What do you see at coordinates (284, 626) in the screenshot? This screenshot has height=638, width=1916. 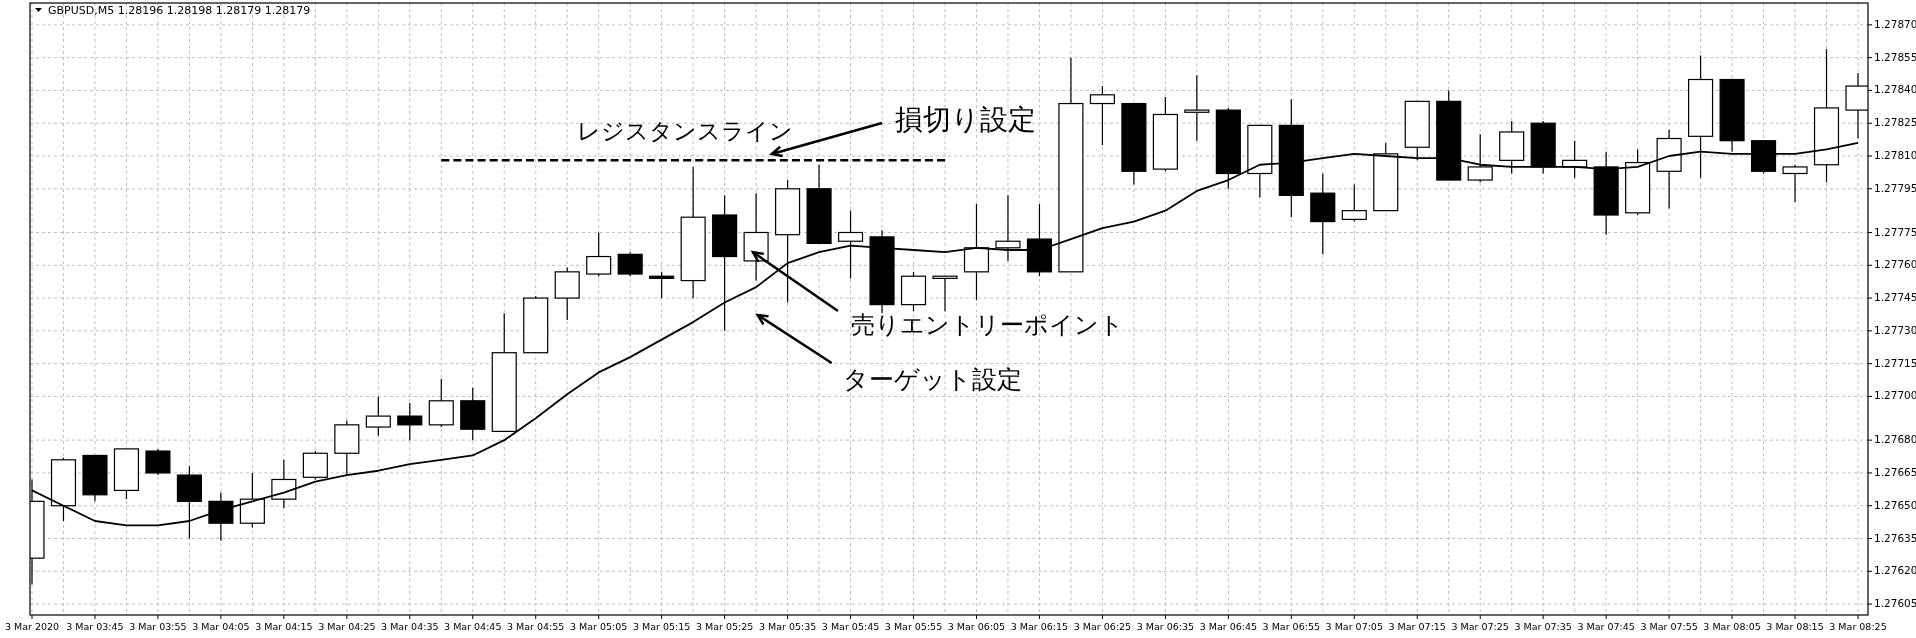 I see `x-tick-label: 3 Mar 04:15` at bounding box center [284, 626].